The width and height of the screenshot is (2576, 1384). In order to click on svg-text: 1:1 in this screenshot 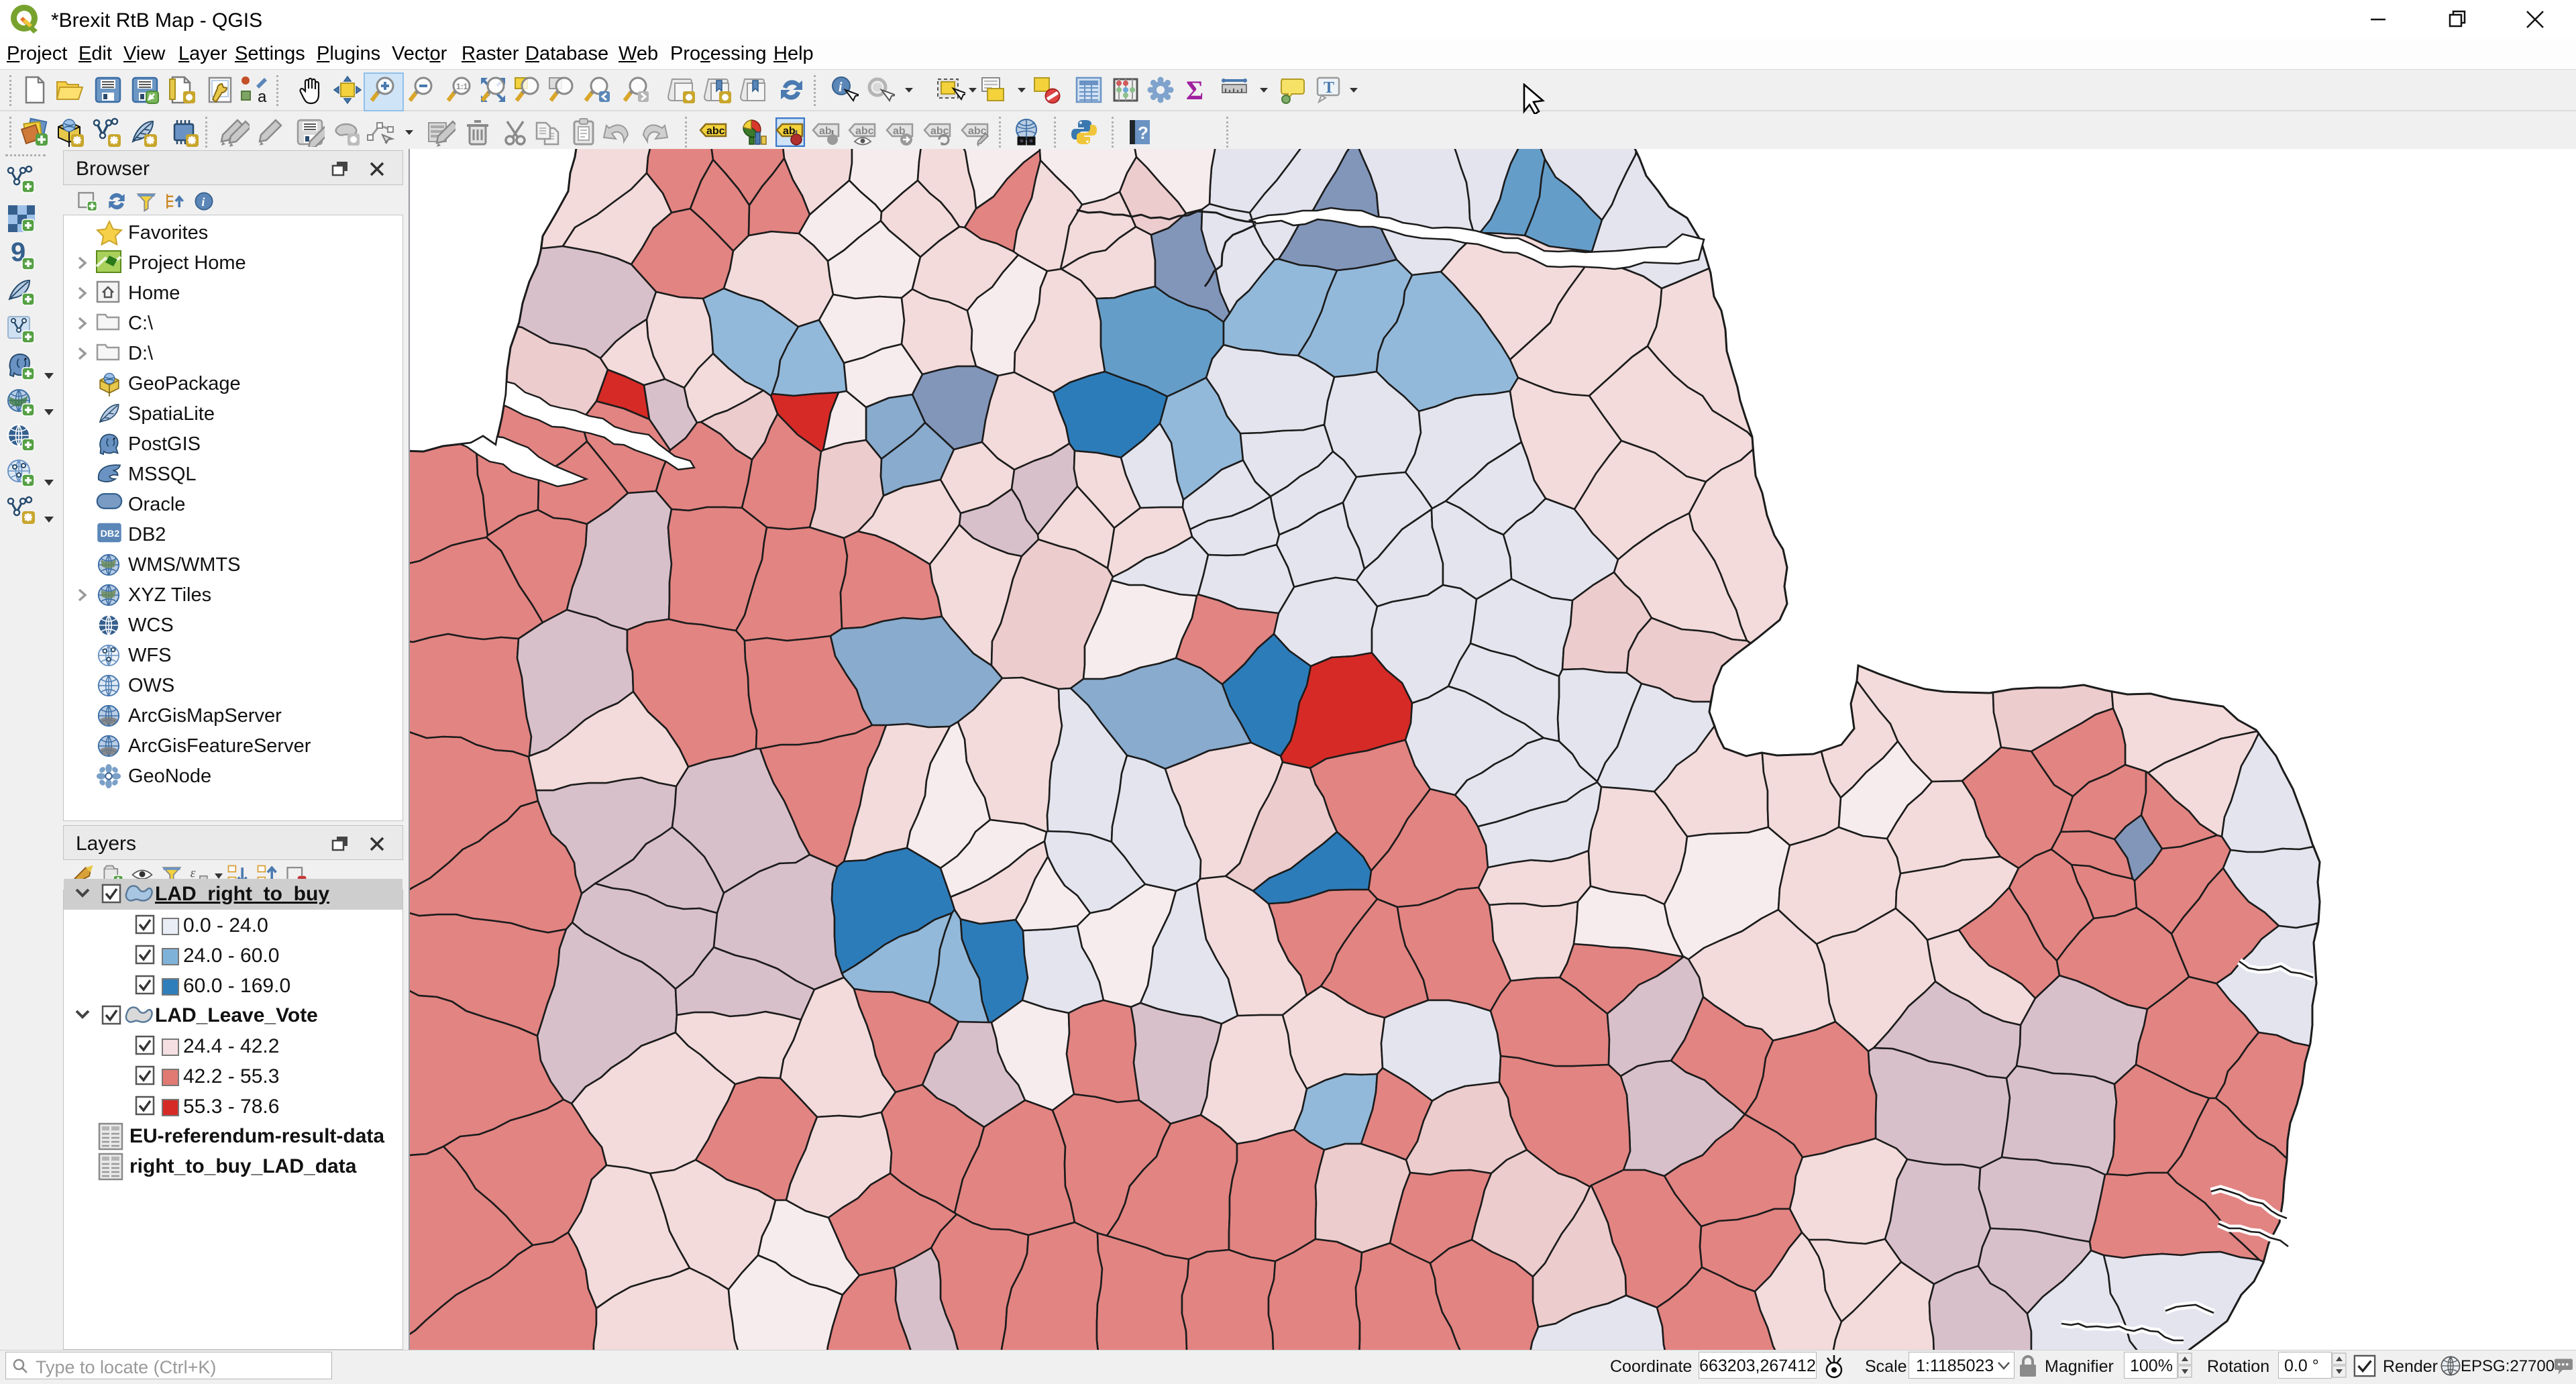, I will do `click(462, 86)`.